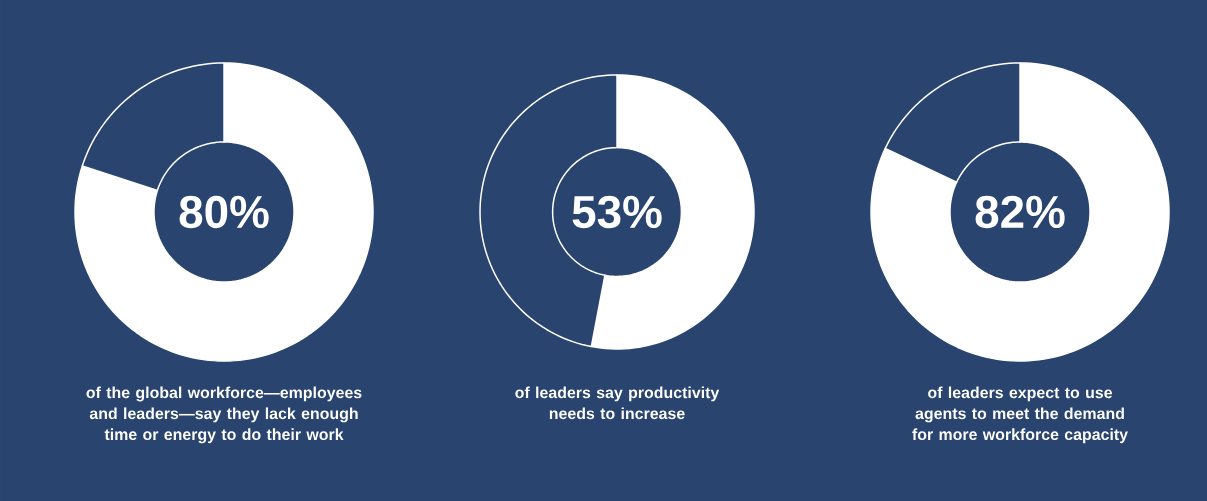  What do you see at coordinates (617, 212) in the screenshot?
I see `data-label: 53%` at bounding box center [617, 212].